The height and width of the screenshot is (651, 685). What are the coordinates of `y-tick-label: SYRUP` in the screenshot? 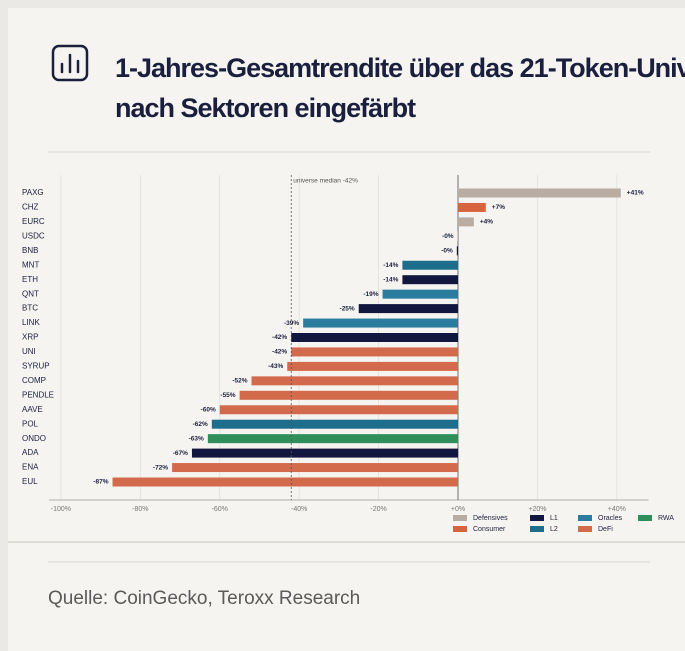 It's located at (36, 366).